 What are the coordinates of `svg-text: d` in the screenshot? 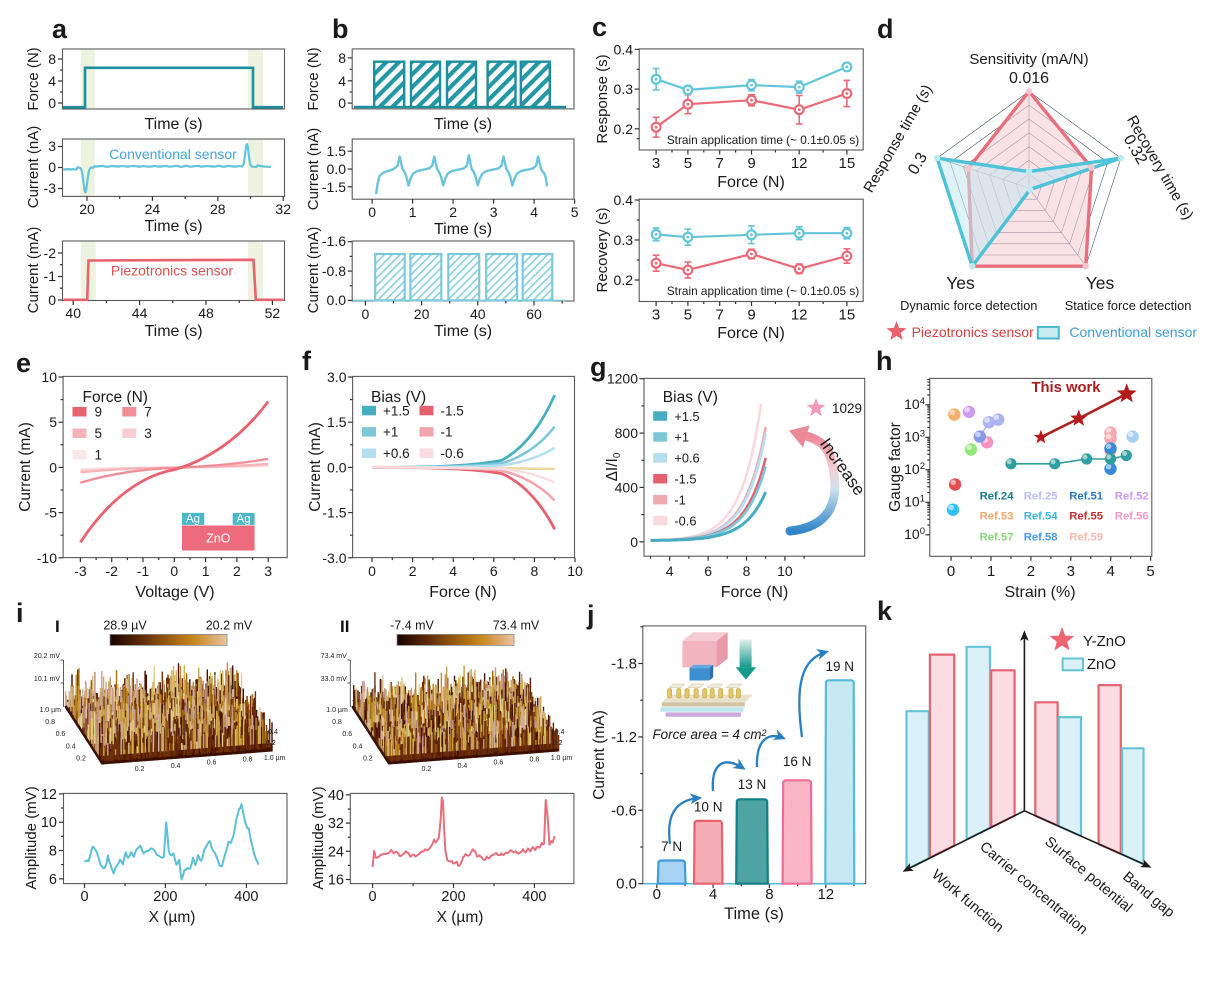 It's located at (885, 29).